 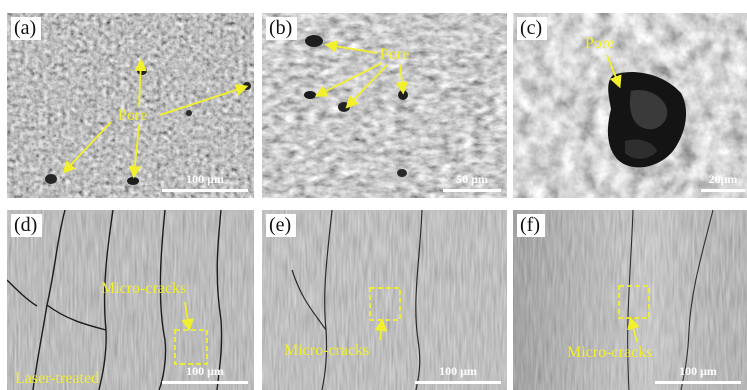 I want to click on crack-label-f: Micro-cracks, so click(x=610, y=352).